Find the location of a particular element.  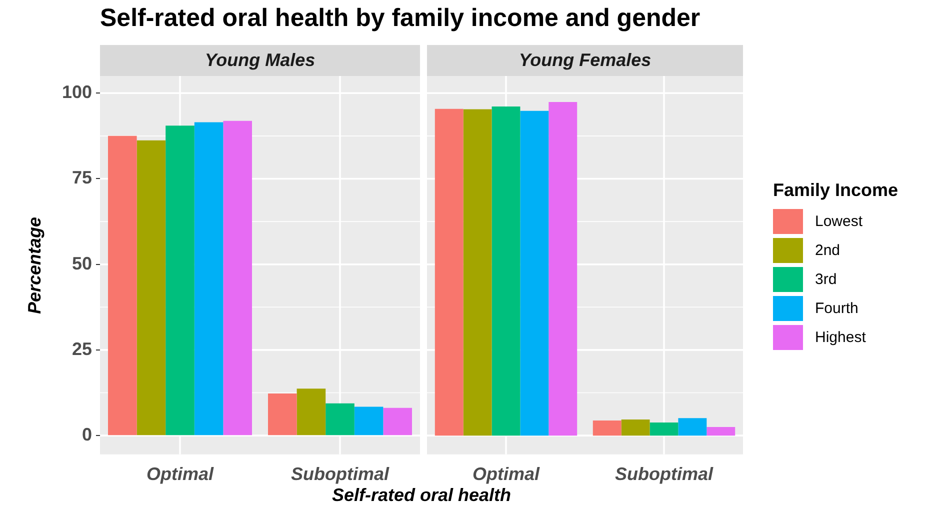

chart-subtitle: Young Females is located at coordinates (585, 60).